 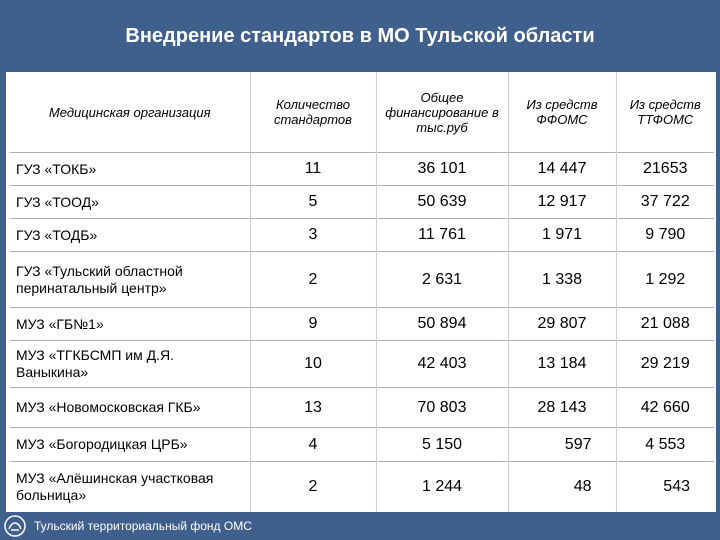 What do you see at coordinates (562, 112) in the screenshot?
I see `header-ffoms: Из средств ФФОМС` at bounding box center [562, 112].